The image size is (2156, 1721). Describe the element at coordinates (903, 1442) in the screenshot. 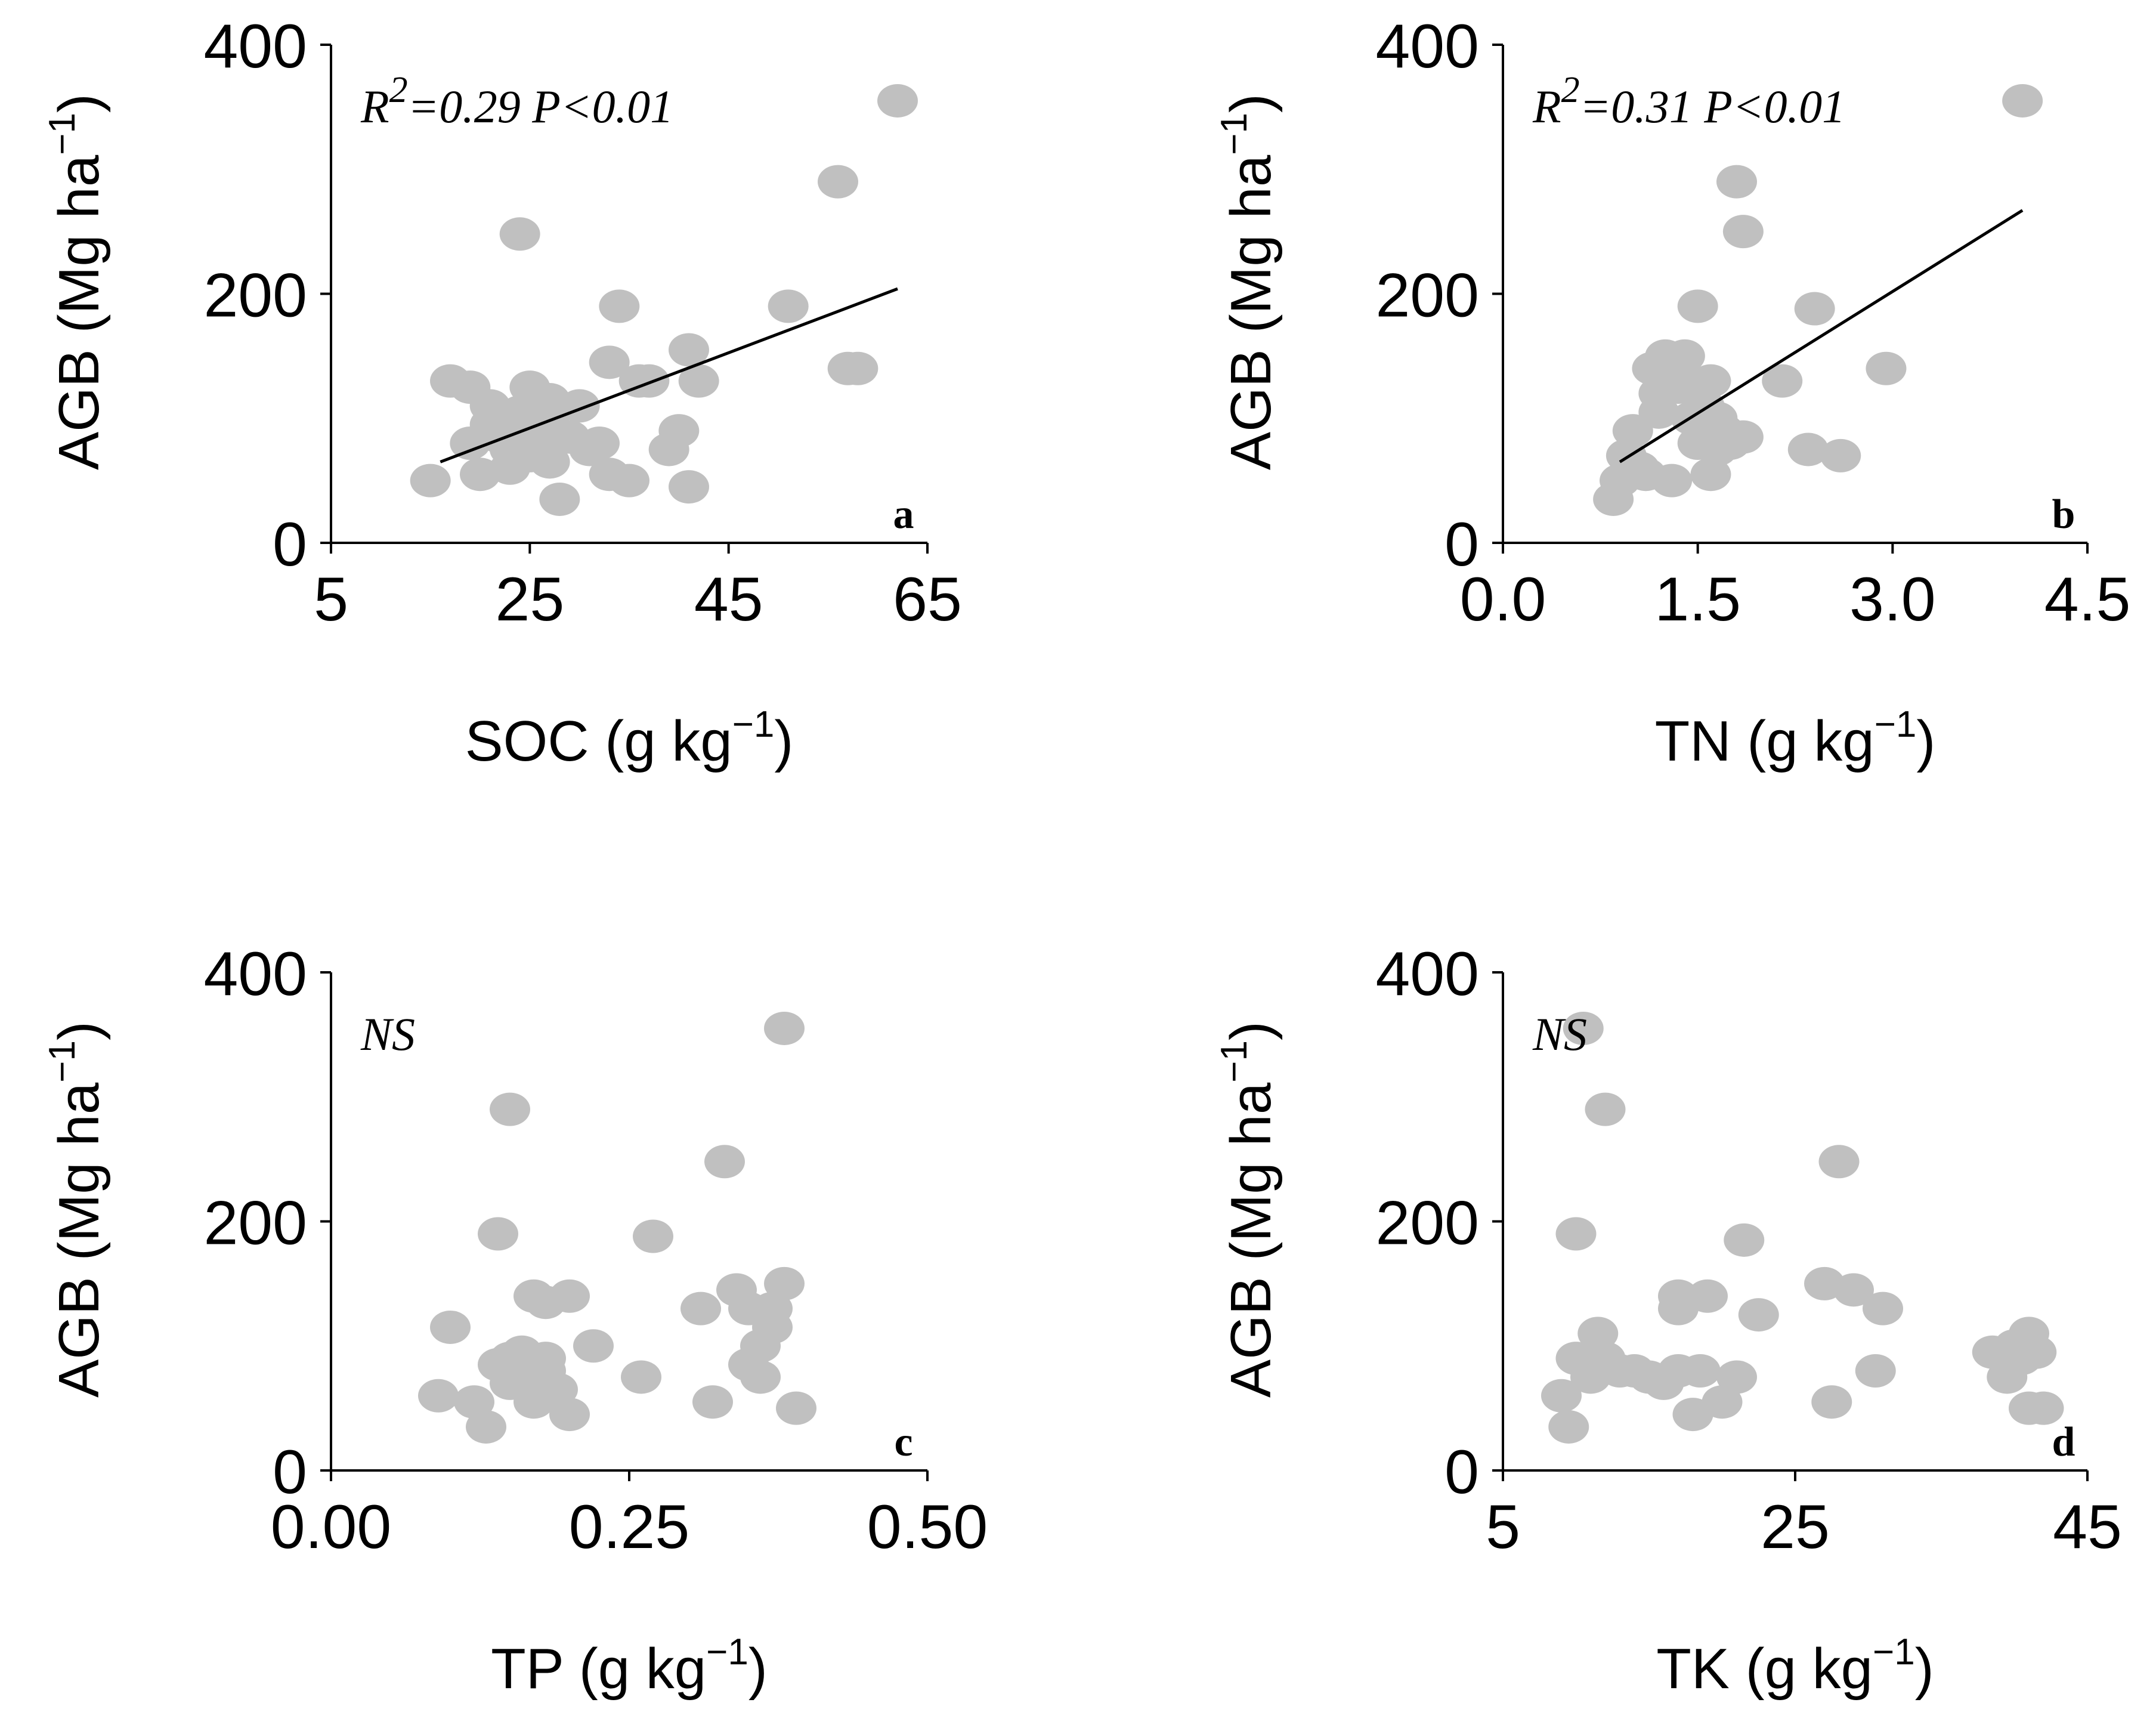

I see `panel-letter: c` at that location.